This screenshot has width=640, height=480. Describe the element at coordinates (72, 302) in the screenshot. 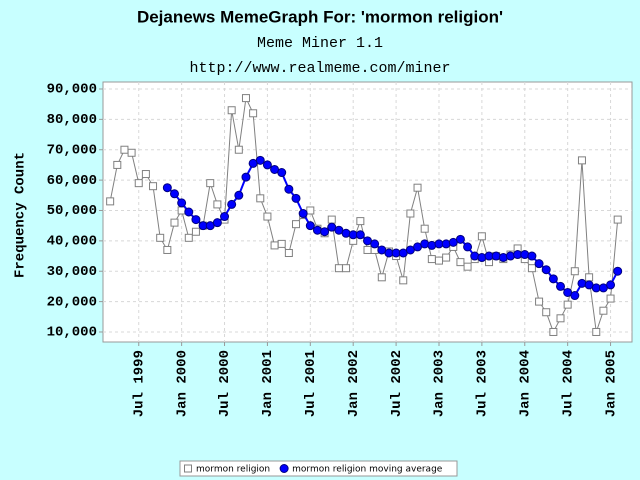

I see `y-tick-label: 20,000` at that location.